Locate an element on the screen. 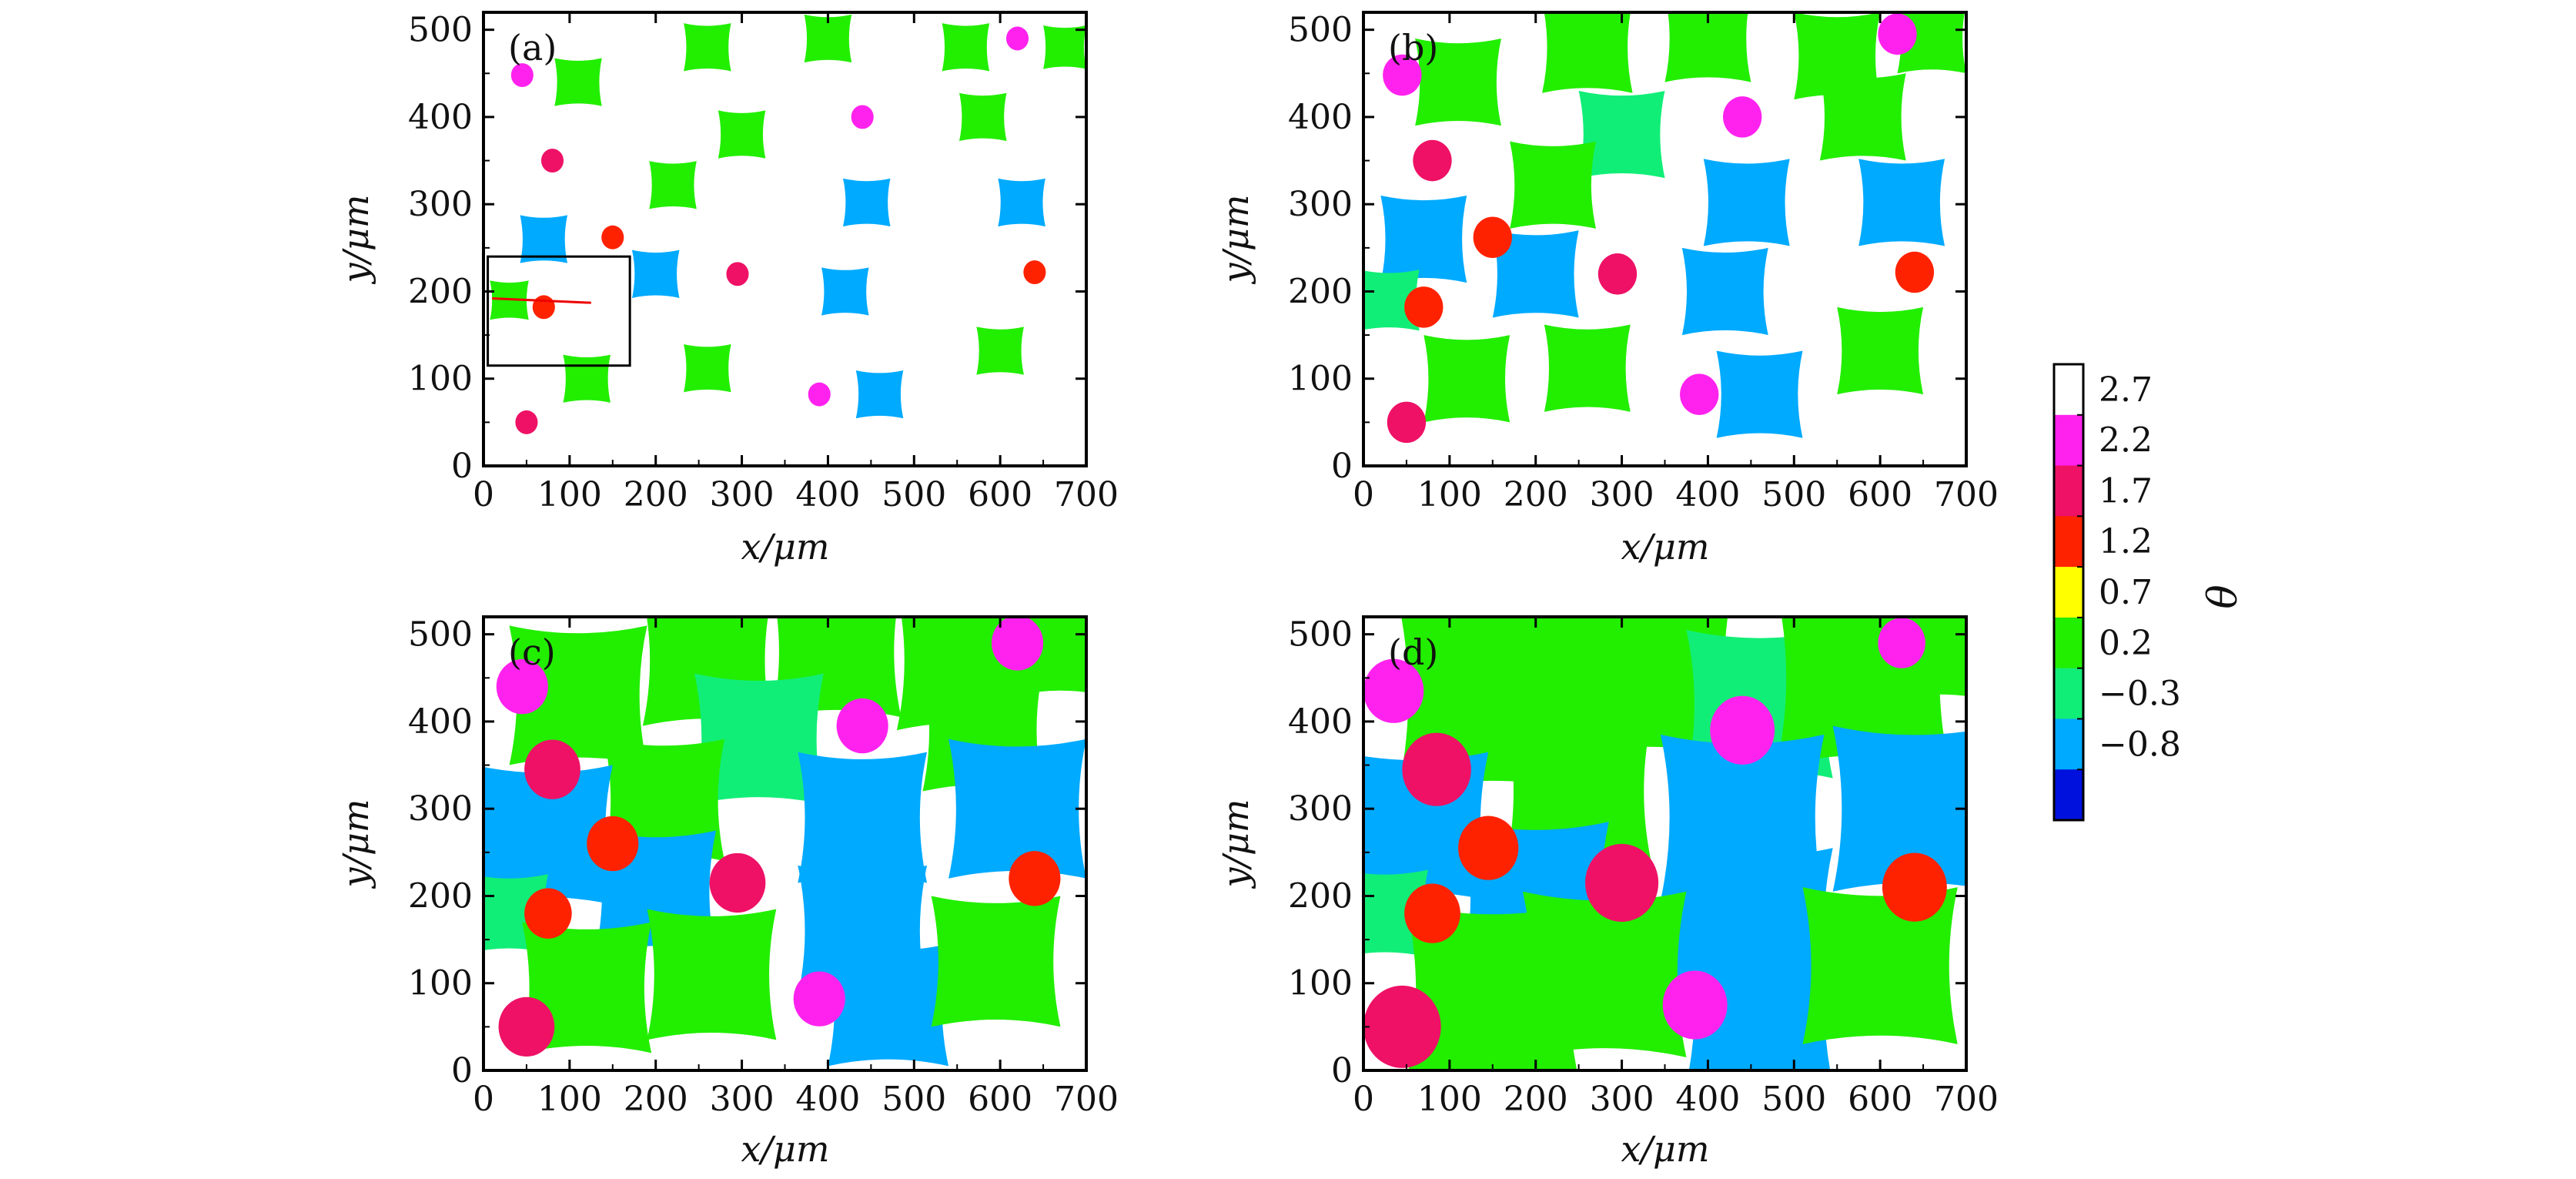 Image resolution: width=2576 pixels, height=1179 pixels. grain-d-21-crimson is located at coordinates (1622, 883).